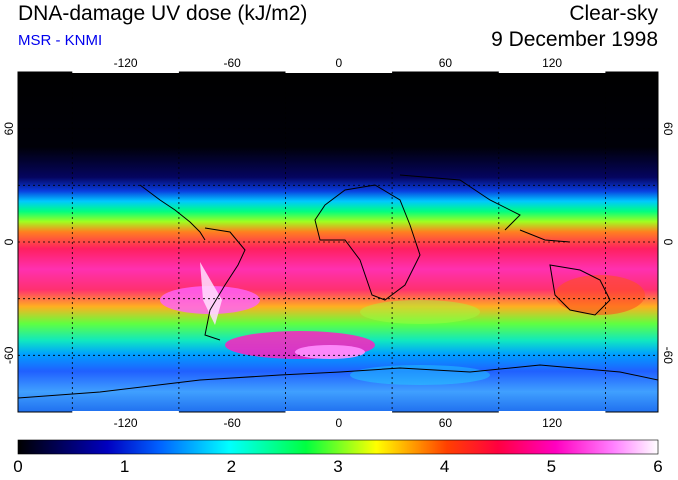 This screenshot has height=480, width=678. I want to click on colorbar-tick-label: 2, so click(231, 466).